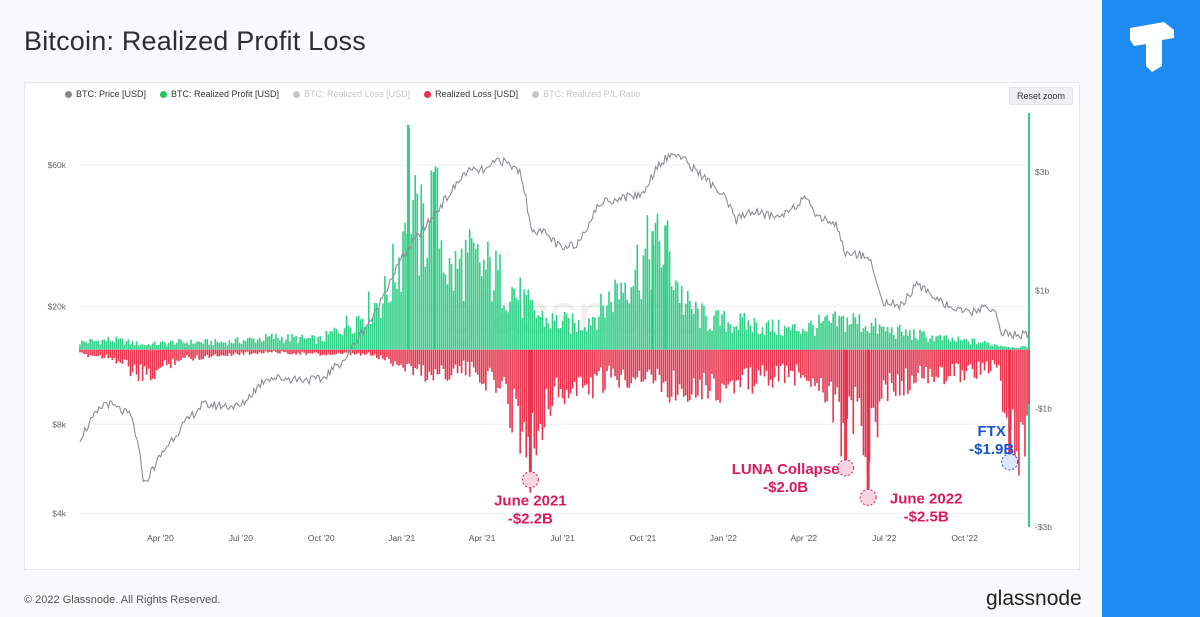 The width and height of the screenshot is (1200, 617). I want to click on legend-item: Realized Loss [USD], so click(471, 94).